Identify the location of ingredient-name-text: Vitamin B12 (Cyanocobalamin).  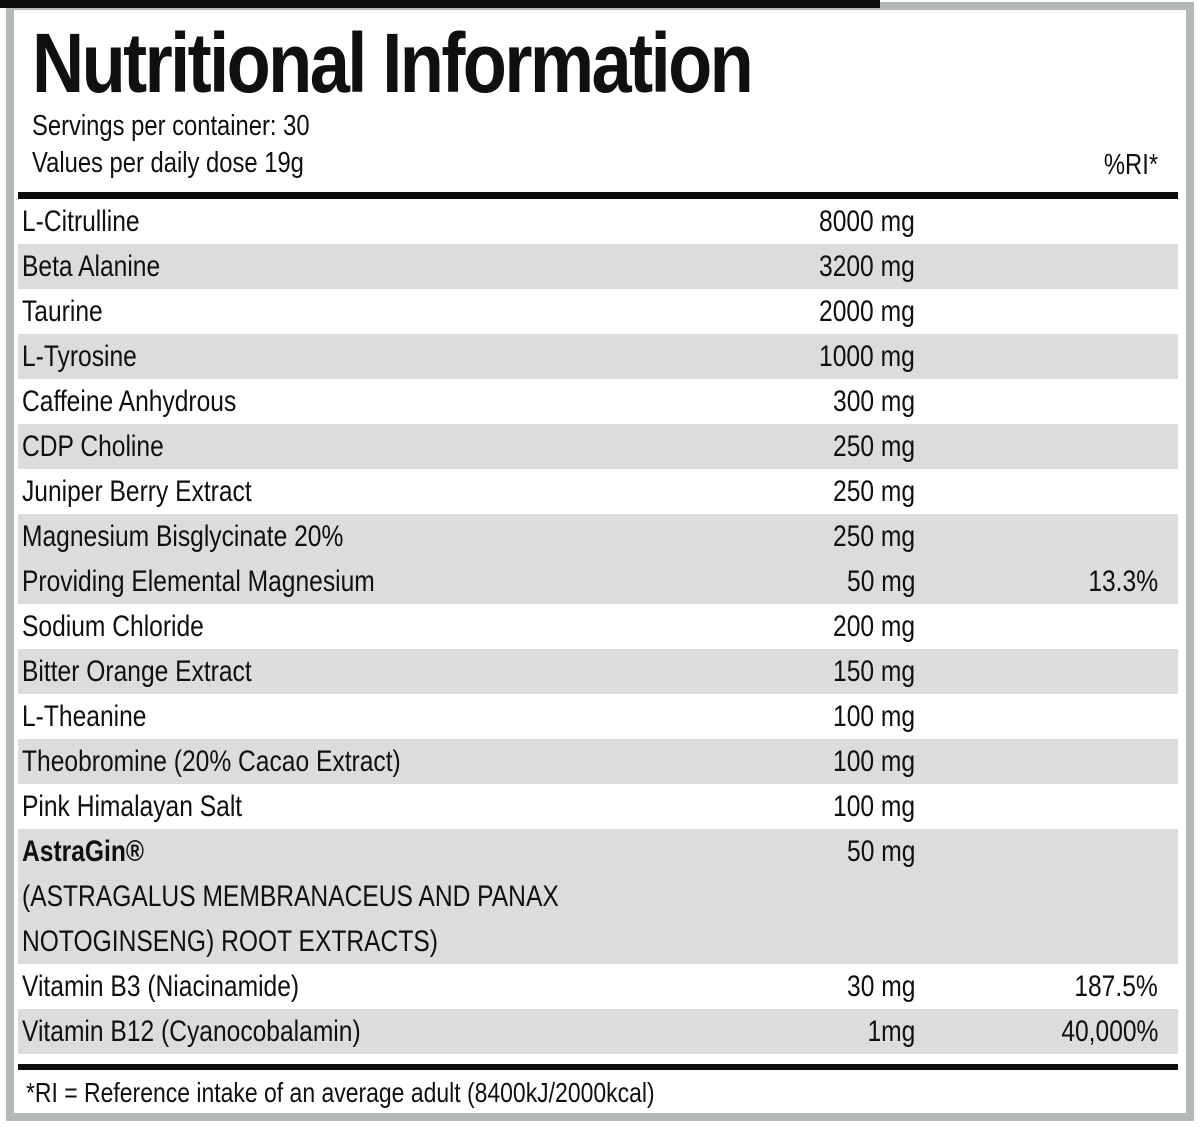
(191, 1031).